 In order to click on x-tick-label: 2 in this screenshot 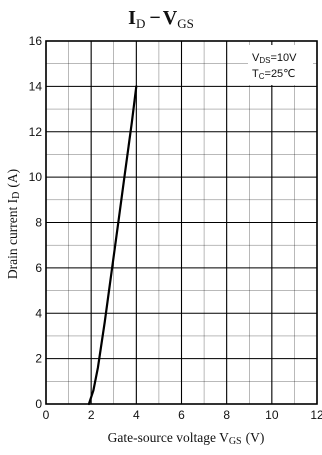, I will do `click(91, 415)`.